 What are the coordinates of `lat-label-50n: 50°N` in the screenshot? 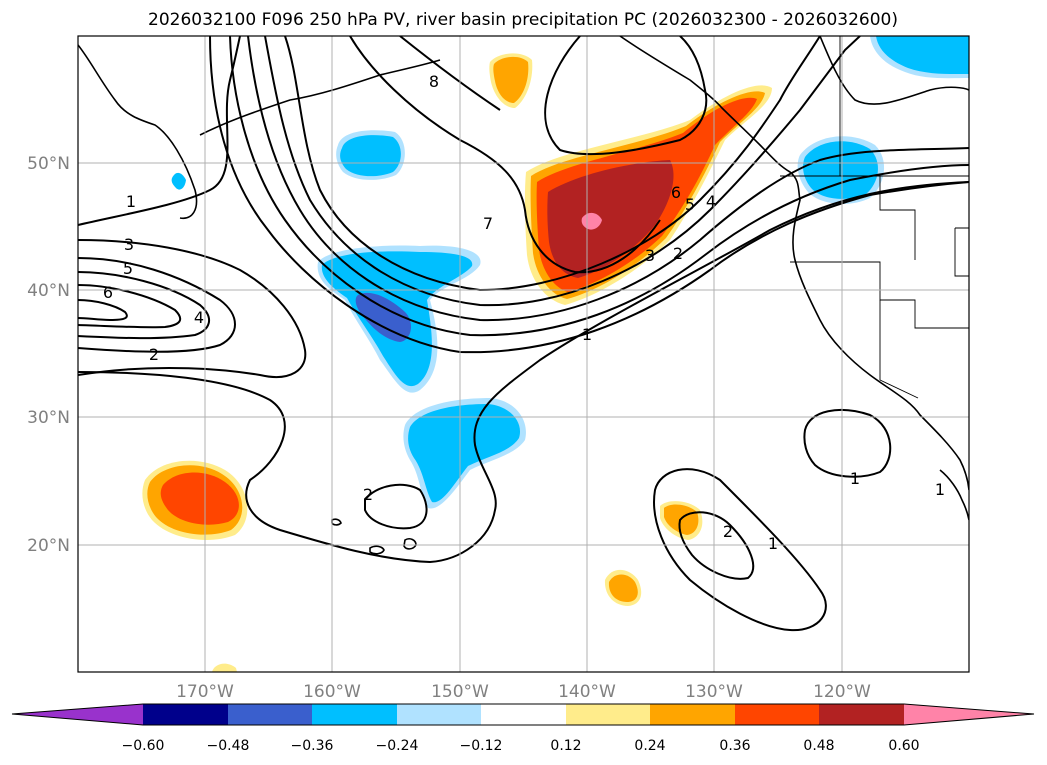 It's located at (48, 164).